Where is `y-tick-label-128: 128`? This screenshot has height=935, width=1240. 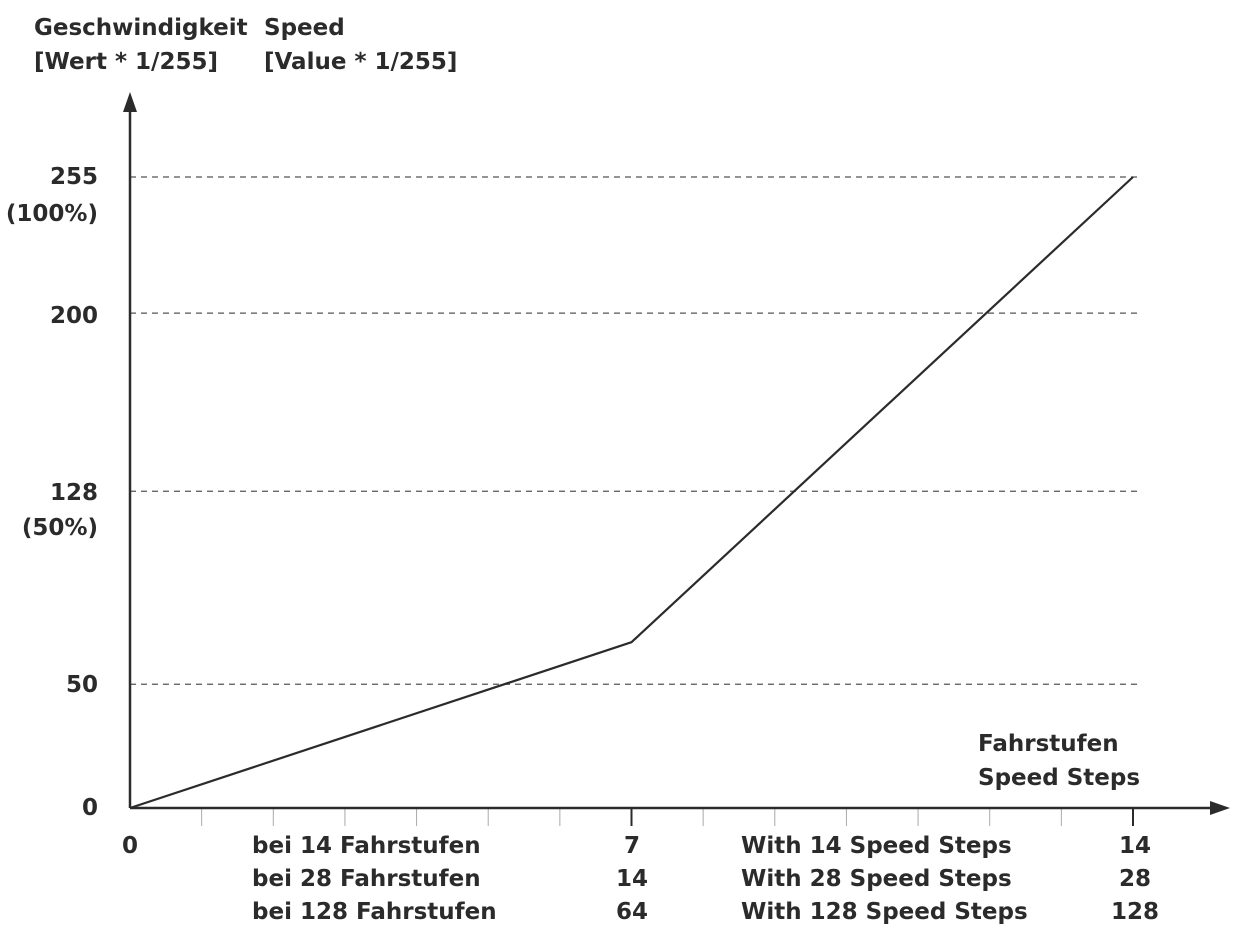 y-tick-label-128: 128 is located at coordinates (73, 493).